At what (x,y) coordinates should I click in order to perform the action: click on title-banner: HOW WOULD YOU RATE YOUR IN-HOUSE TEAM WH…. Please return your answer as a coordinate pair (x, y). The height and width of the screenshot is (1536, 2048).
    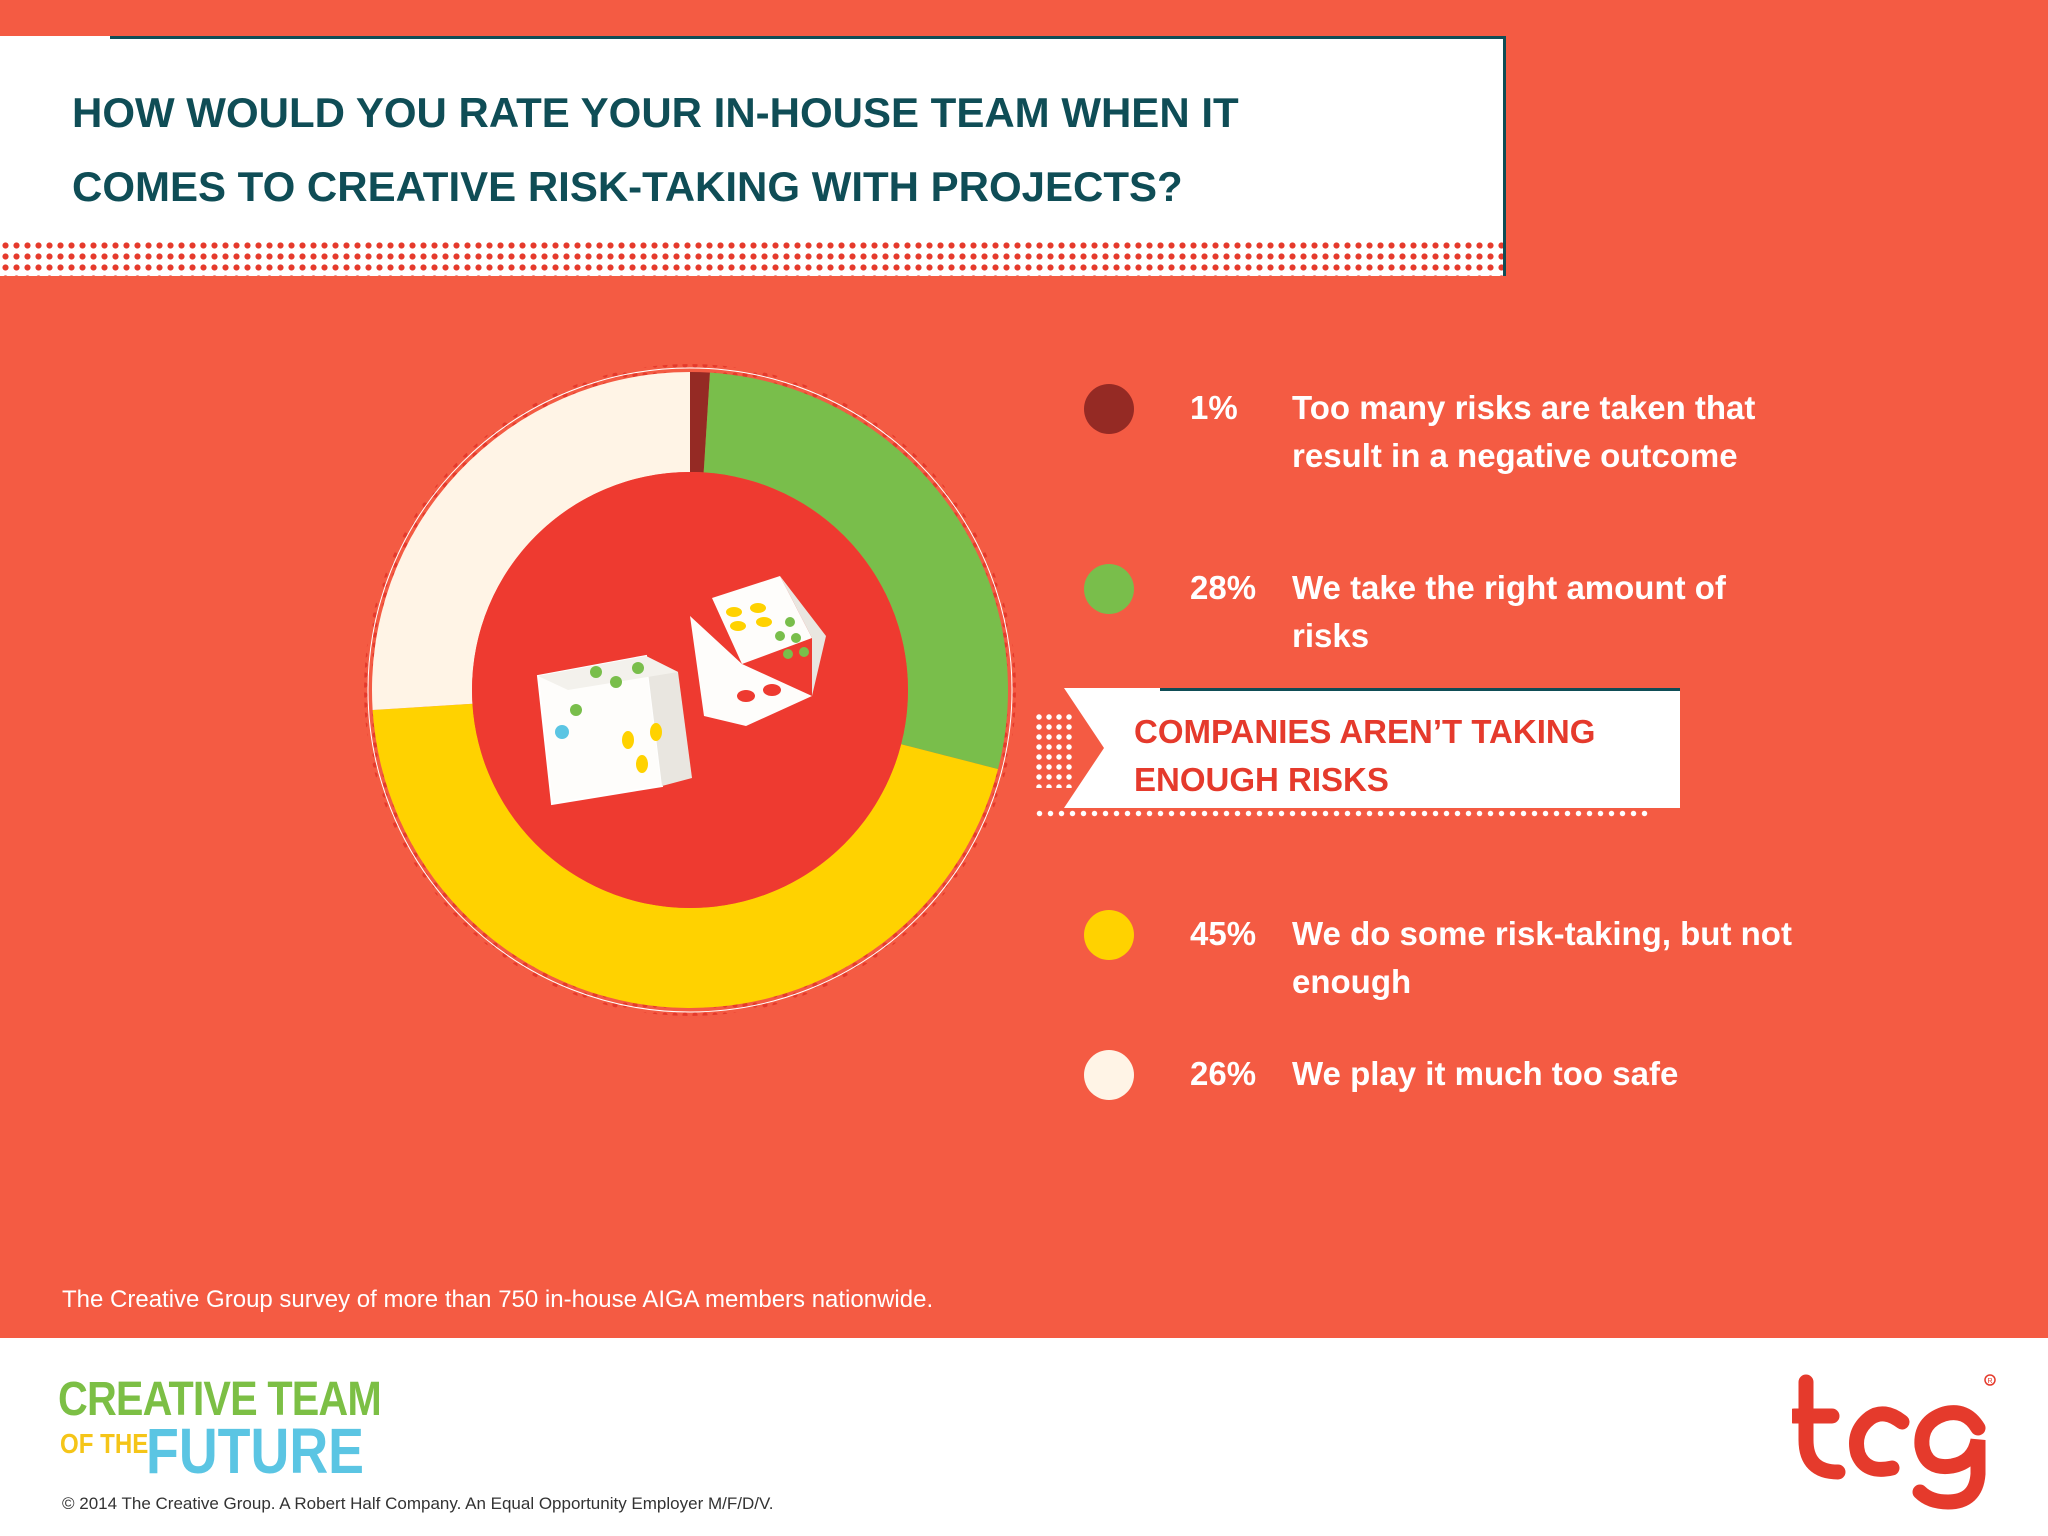
    Looking at the image, I should click on (753, 156).